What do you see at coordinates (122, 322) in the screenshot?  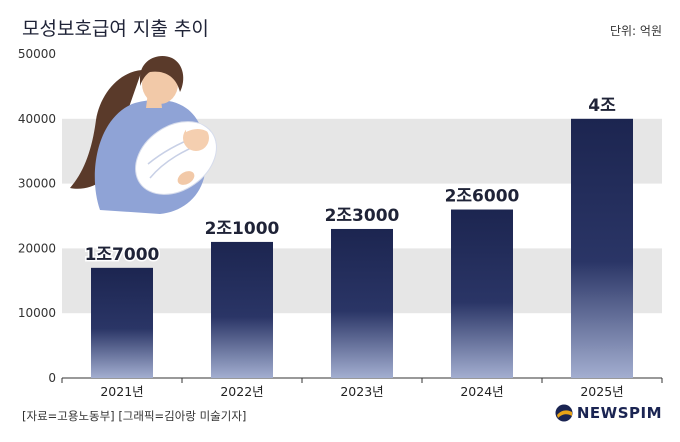 I see `bar-2021년` at bounding box center [122, 322].